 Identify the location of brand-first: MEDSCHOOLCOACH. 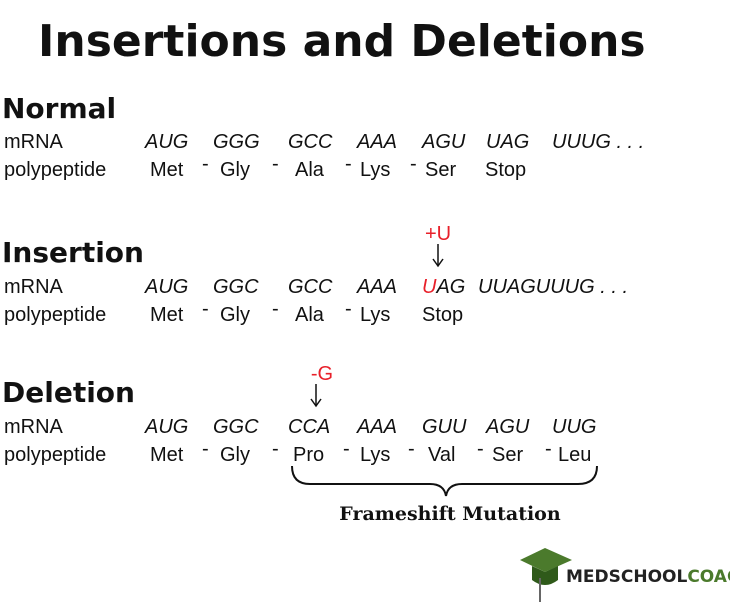
(648, 577).